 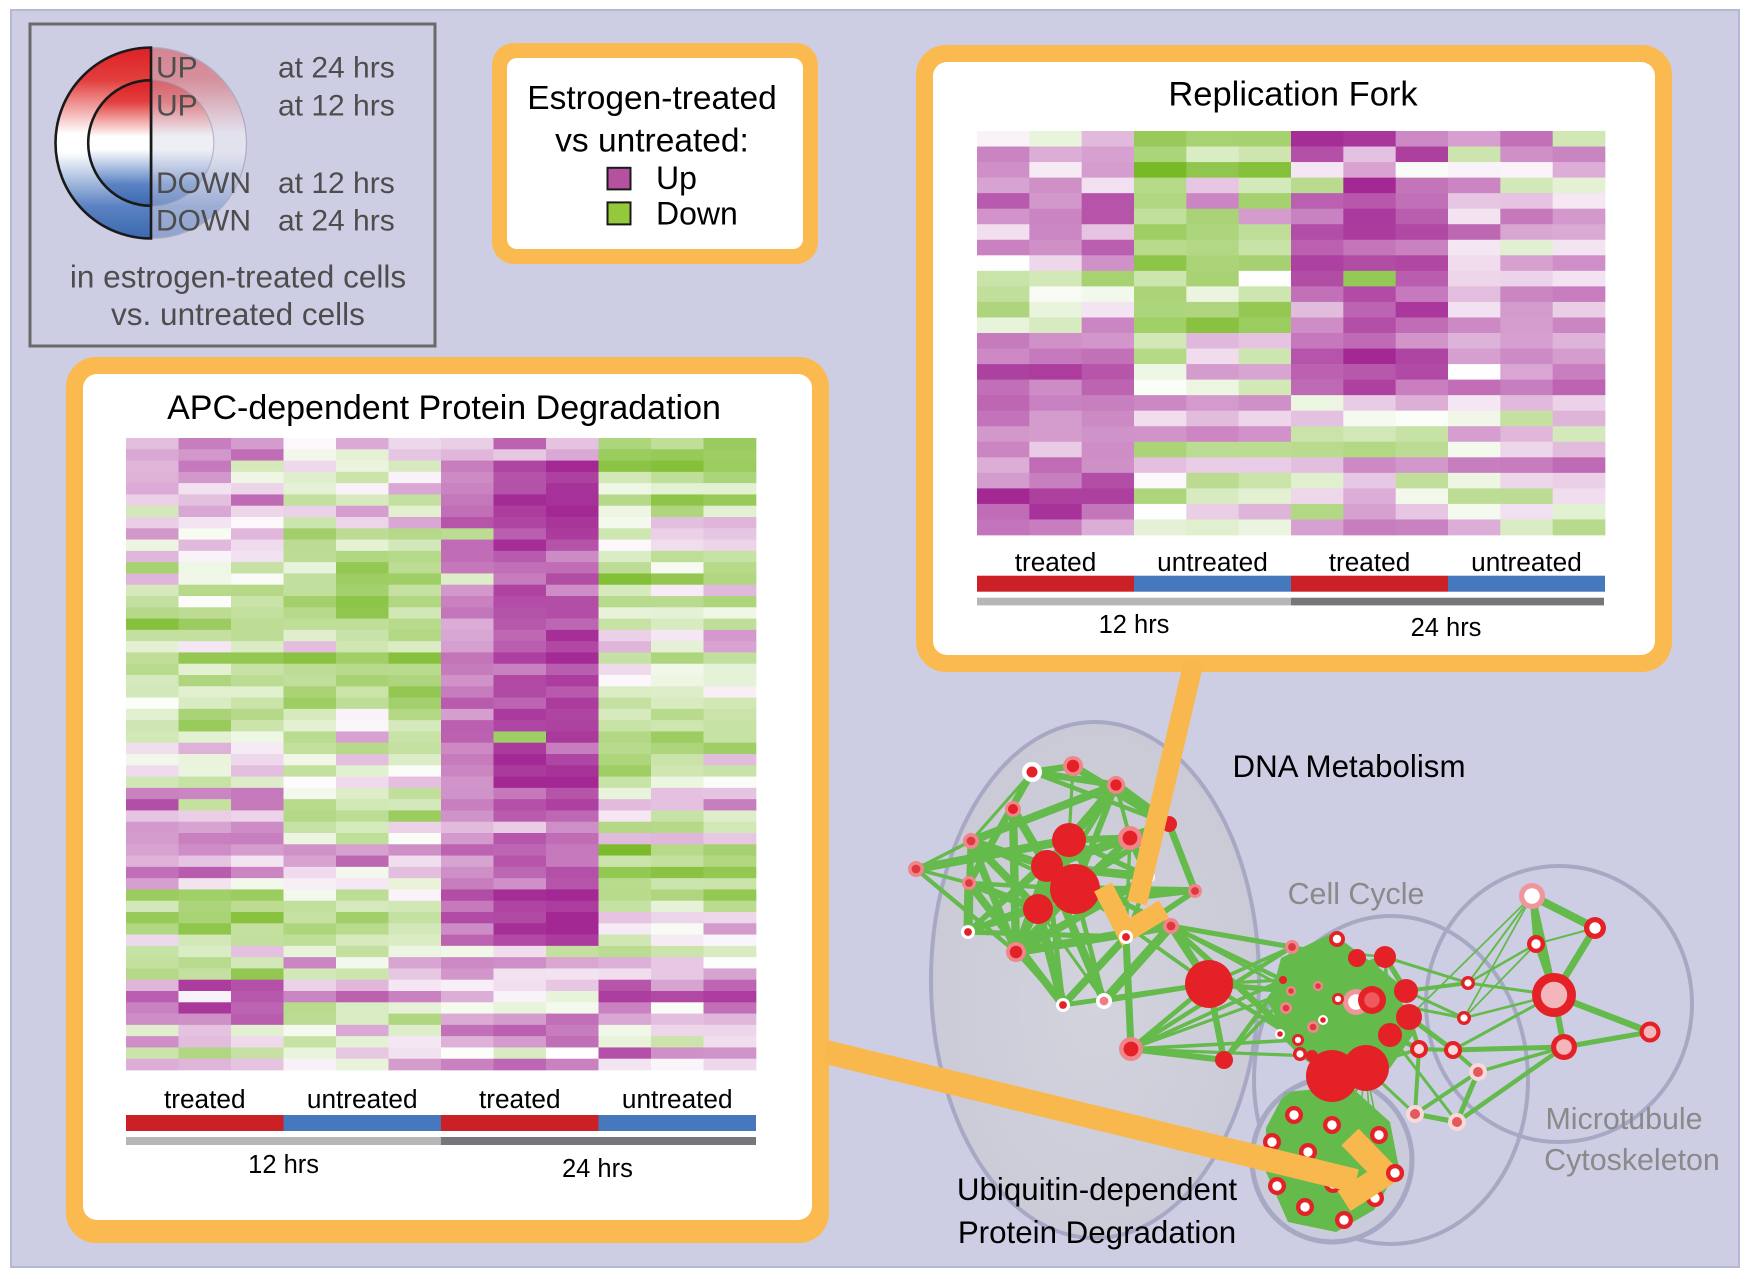 What do you see at coordinates (1348, 766) in the screenshot?
I see `svg-text: DNA Metabolism` at bounding box center [1348, 766].